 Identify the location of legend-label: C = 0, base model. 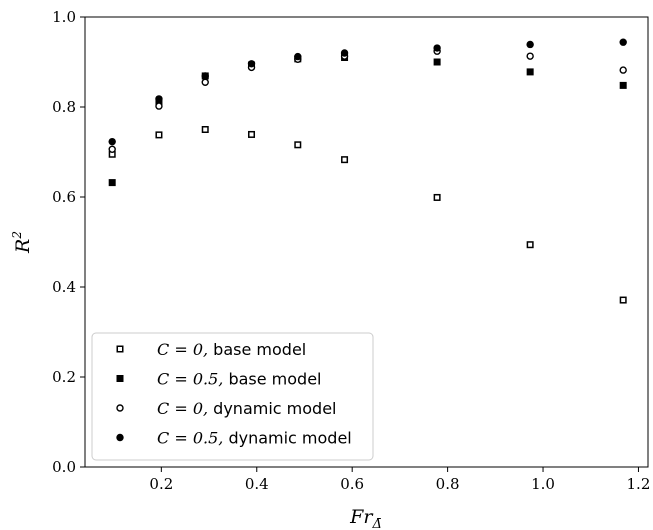
(231, 349).